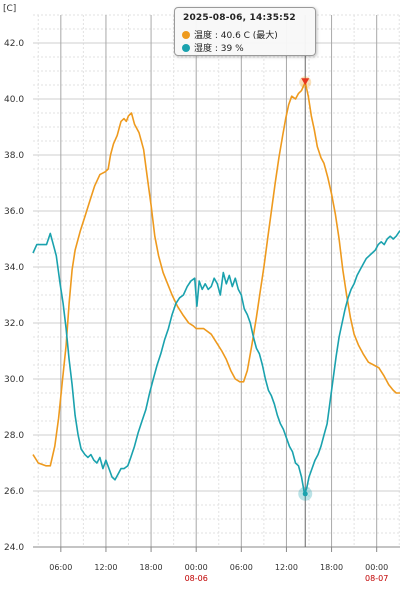 The width and height of the screenshot is (400, 590). What do you see at coordinates (305, 82) in the screenshot?
I see `max-marker-icon` at bounding box center [305, 82].